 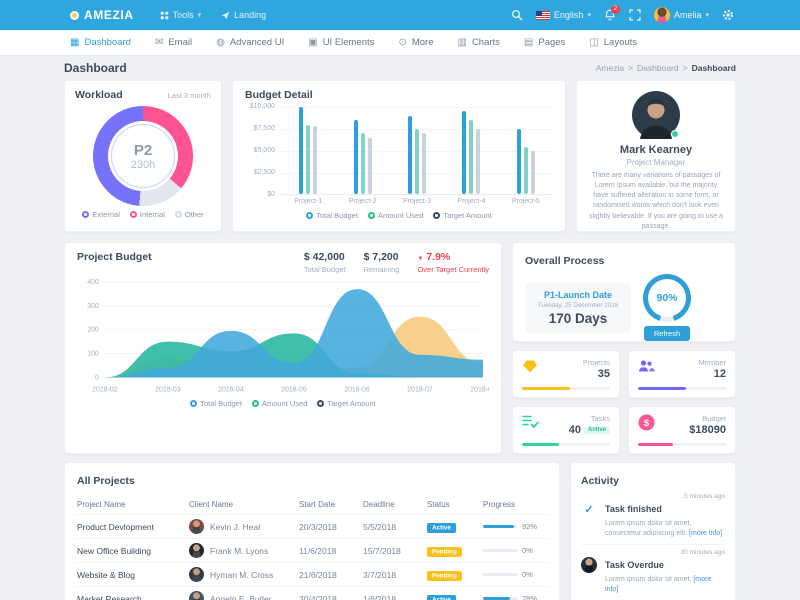 I want to click on status-cell: Pending, so click(x=455, y=551).